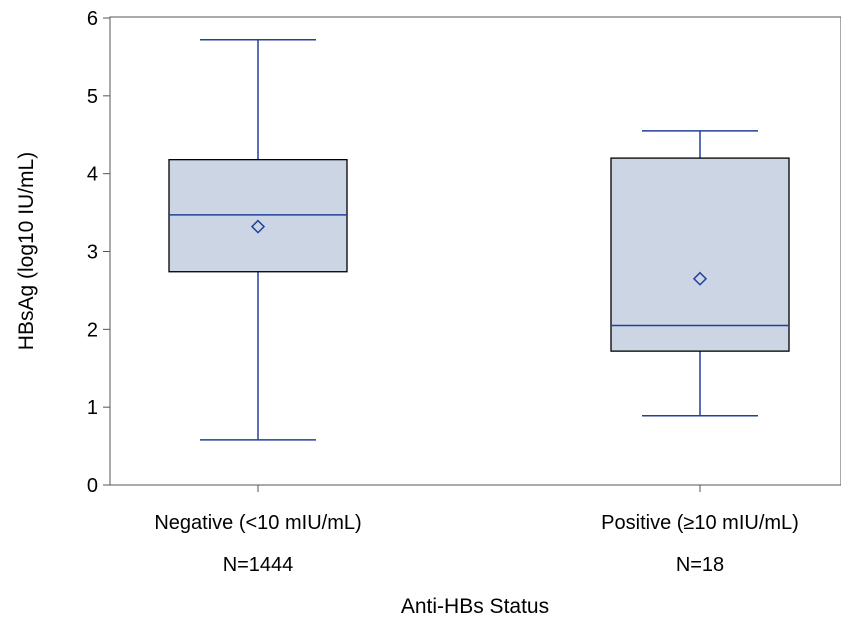 This screenshot has height=622, width=841. Describe the element at coordinates (92, 97) in the screenshot. I see `y-tick-label: 5` at that location.